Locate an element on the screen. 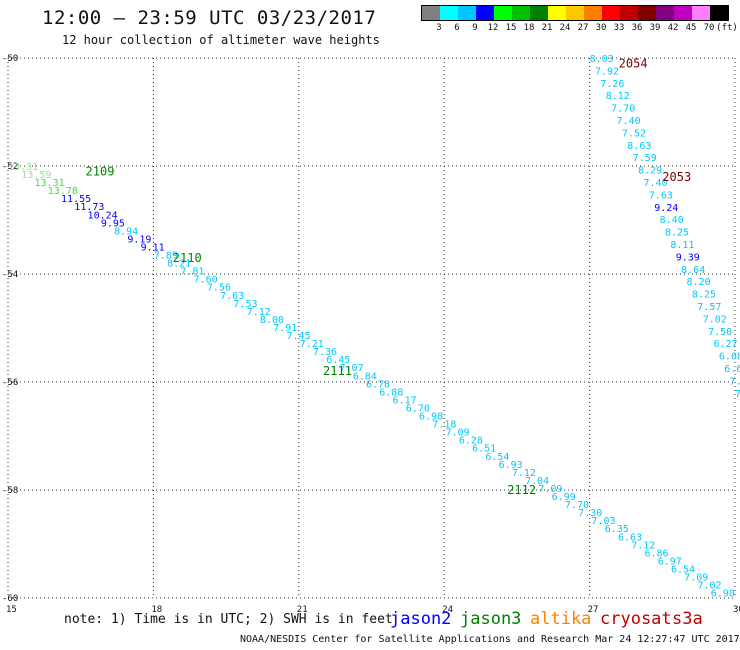  wave-height-value: 11.55 is located at coordinates (76, 199).